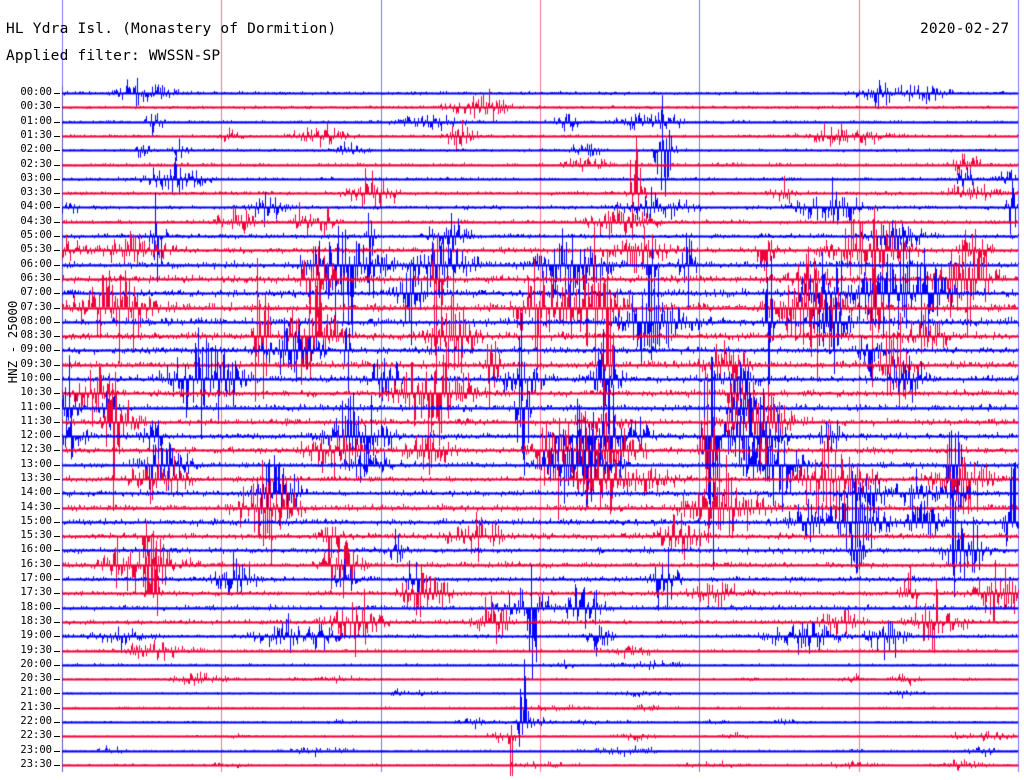 Image resolution: width=1024 pixels, height=780 pixels. What do you see at coordinates (36, 235) in the screenshot?
I see `time-tick-label: 05:00` at bounding box center [36, 235].